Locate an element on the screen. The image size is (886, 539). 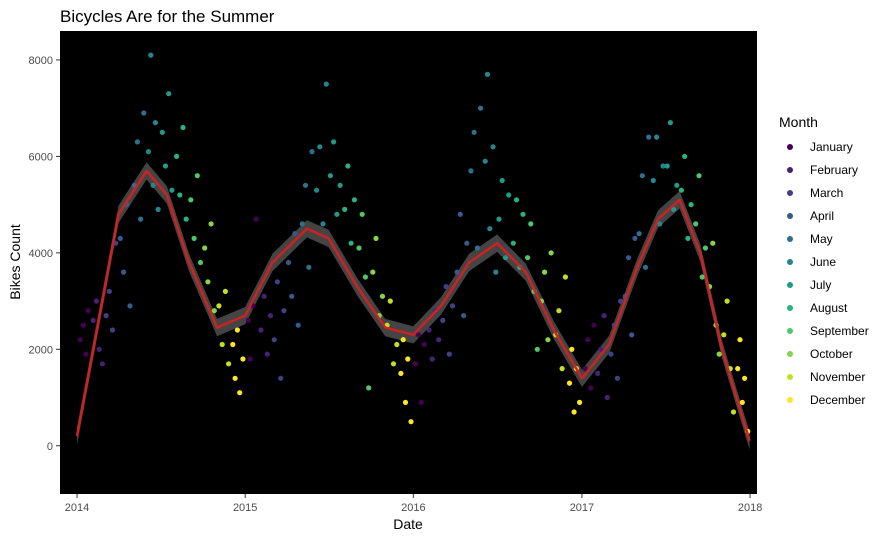
legend-label: April is located at coordinates (822, 216).